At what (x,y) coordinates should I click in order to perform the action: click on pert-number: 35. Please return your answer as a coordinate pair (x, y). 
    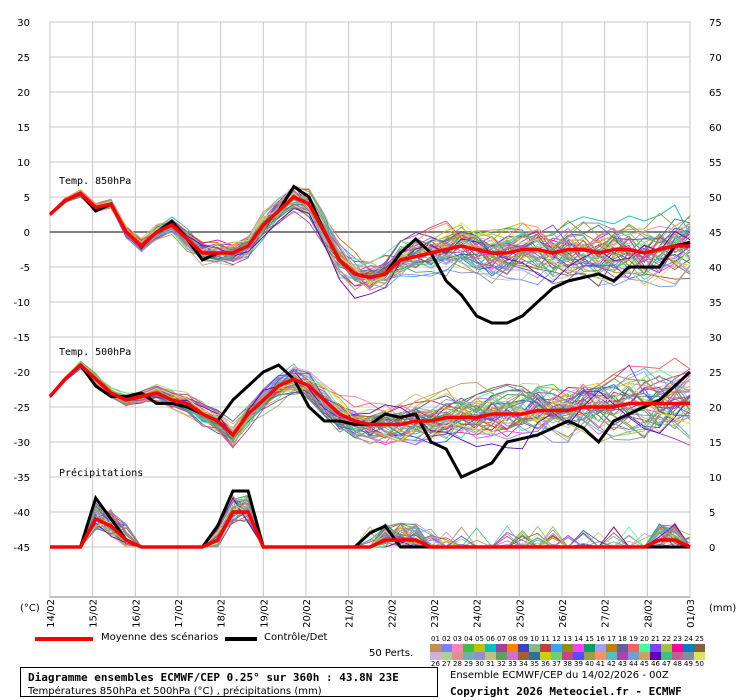
    Looking at the image, I should click on (534, 664).